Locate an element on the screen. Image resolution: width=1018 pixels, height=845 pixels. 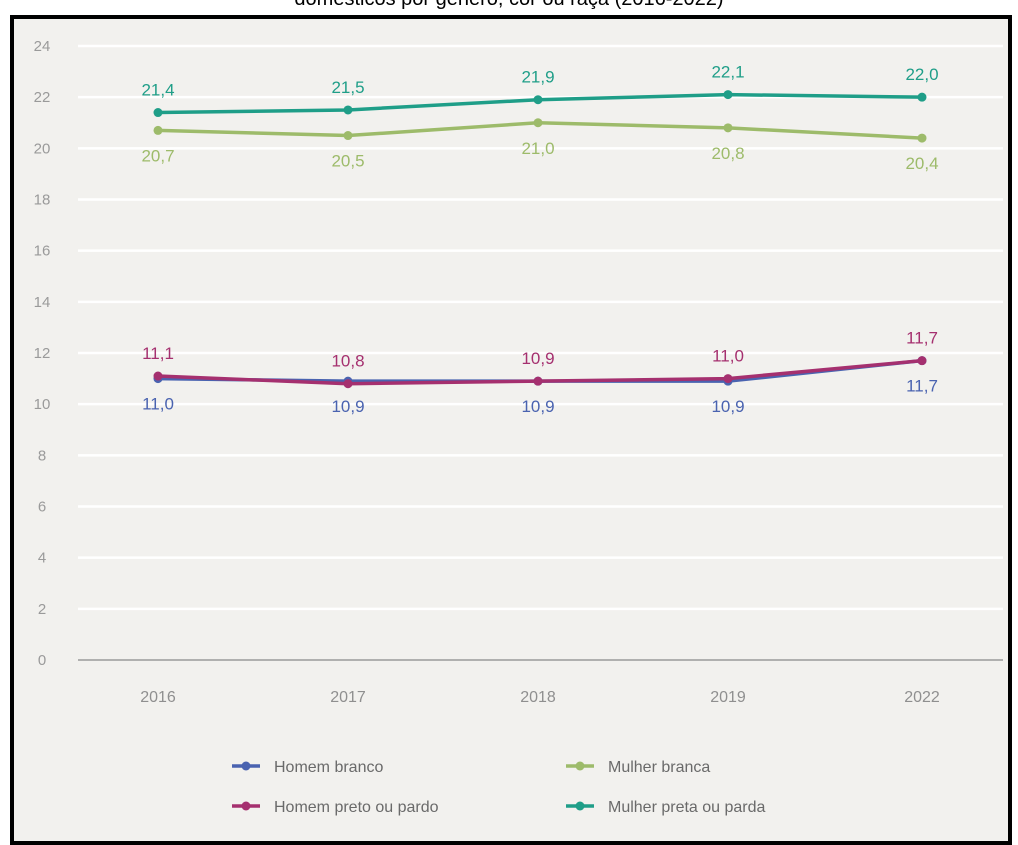
x-tick-label: 2018 is located at coordinates (538, 697).